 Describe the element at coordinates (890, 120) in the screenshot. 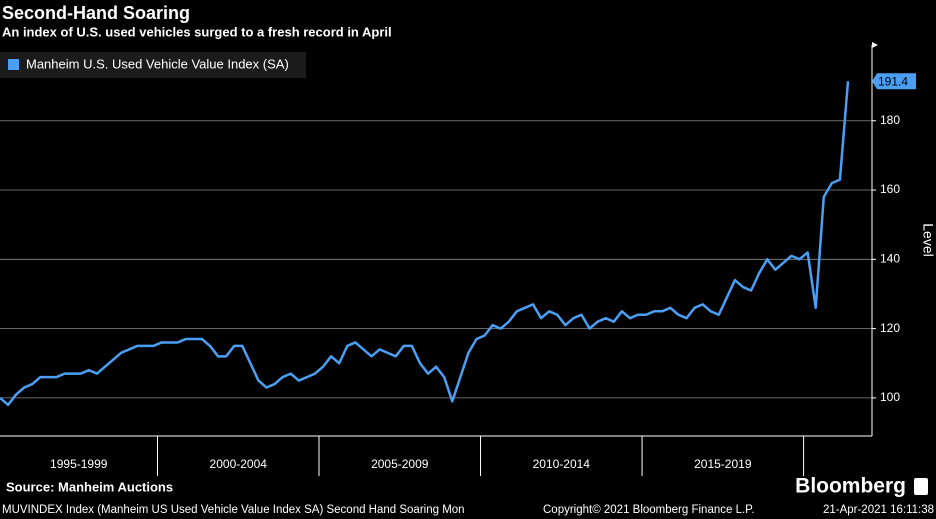

I see `y-tick-label: 180` at that location.